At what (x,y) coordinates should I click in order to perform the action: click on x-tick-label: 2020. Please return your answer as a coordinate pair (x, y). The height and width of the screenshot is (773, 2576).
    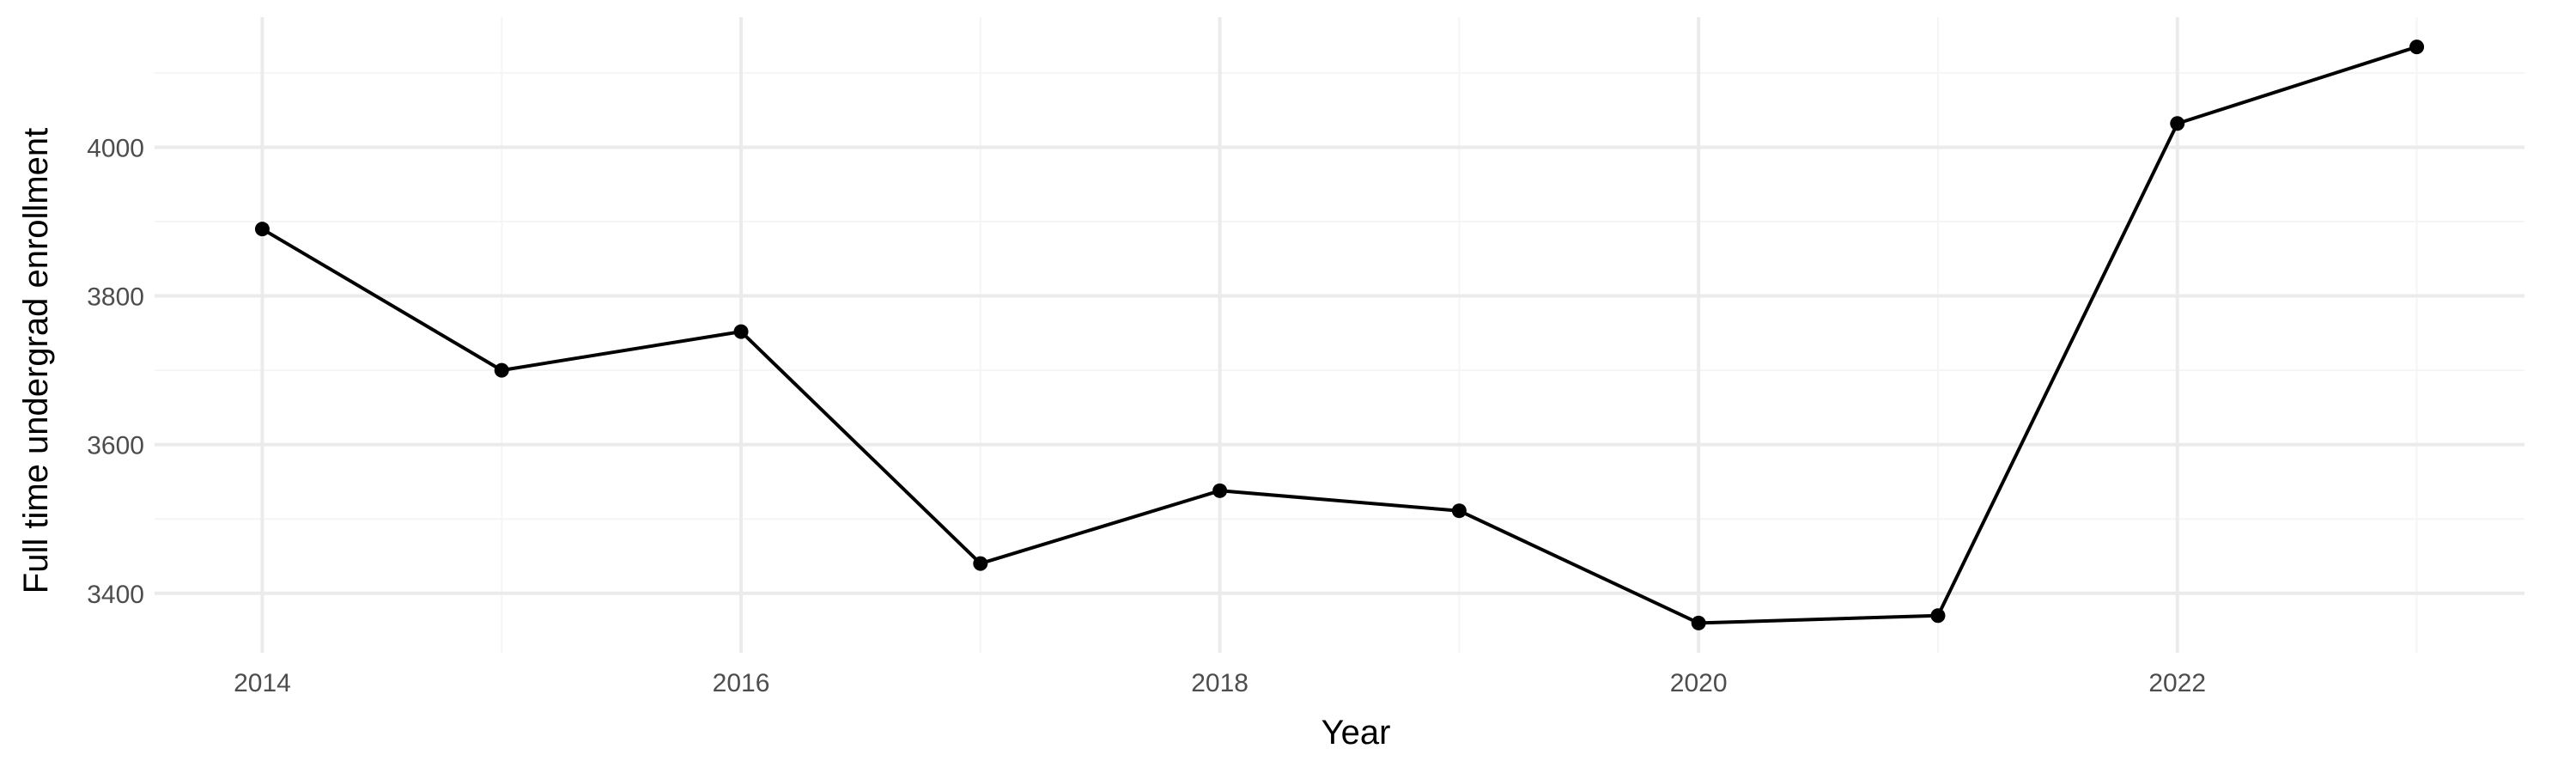
    Looking at the image, I should click on (1699, 683).